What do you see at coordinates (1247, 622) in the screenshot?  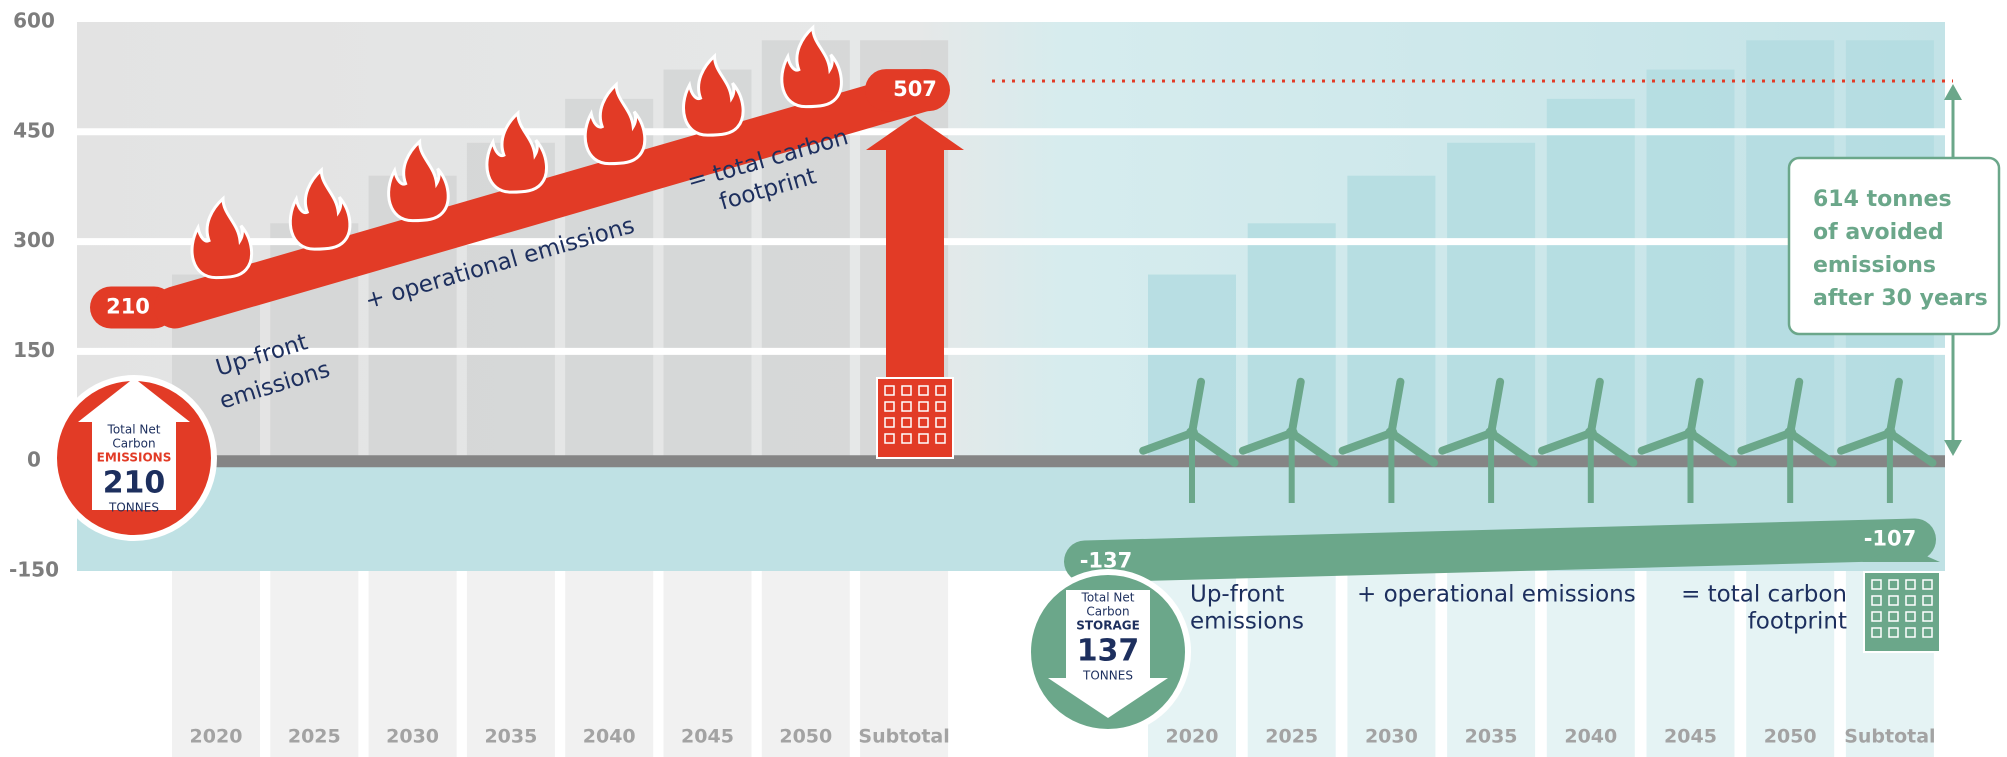 I see `annotation: emissions` at bounding box center [1247, 622].